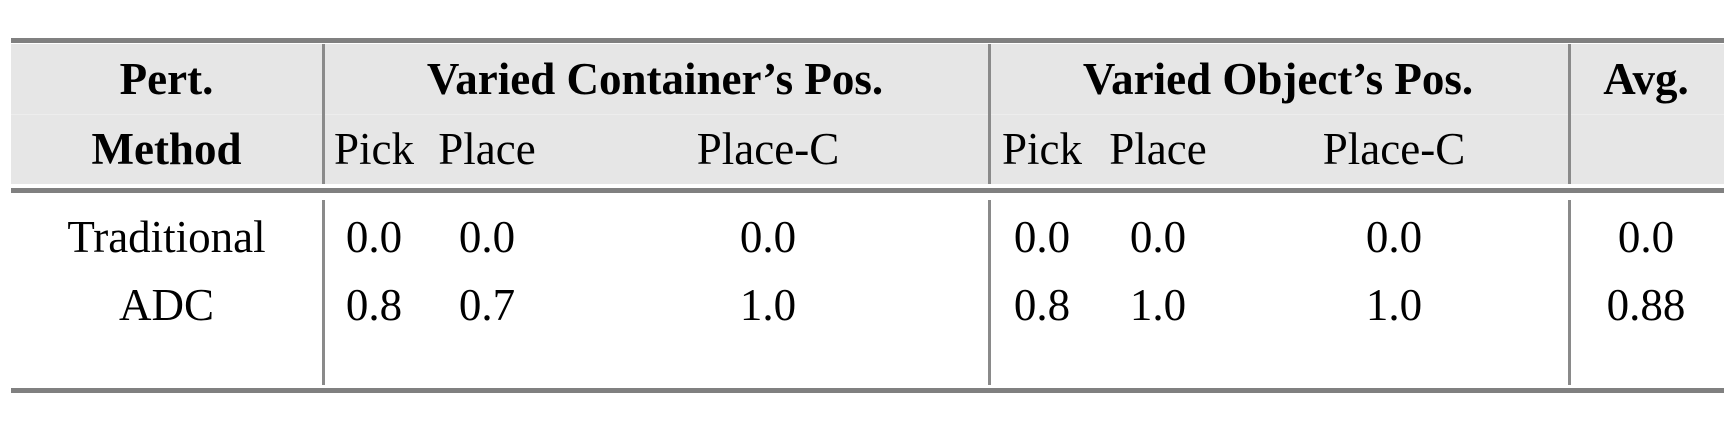  I want to click on row-label-traditional: Traditional, so click(166, 237).